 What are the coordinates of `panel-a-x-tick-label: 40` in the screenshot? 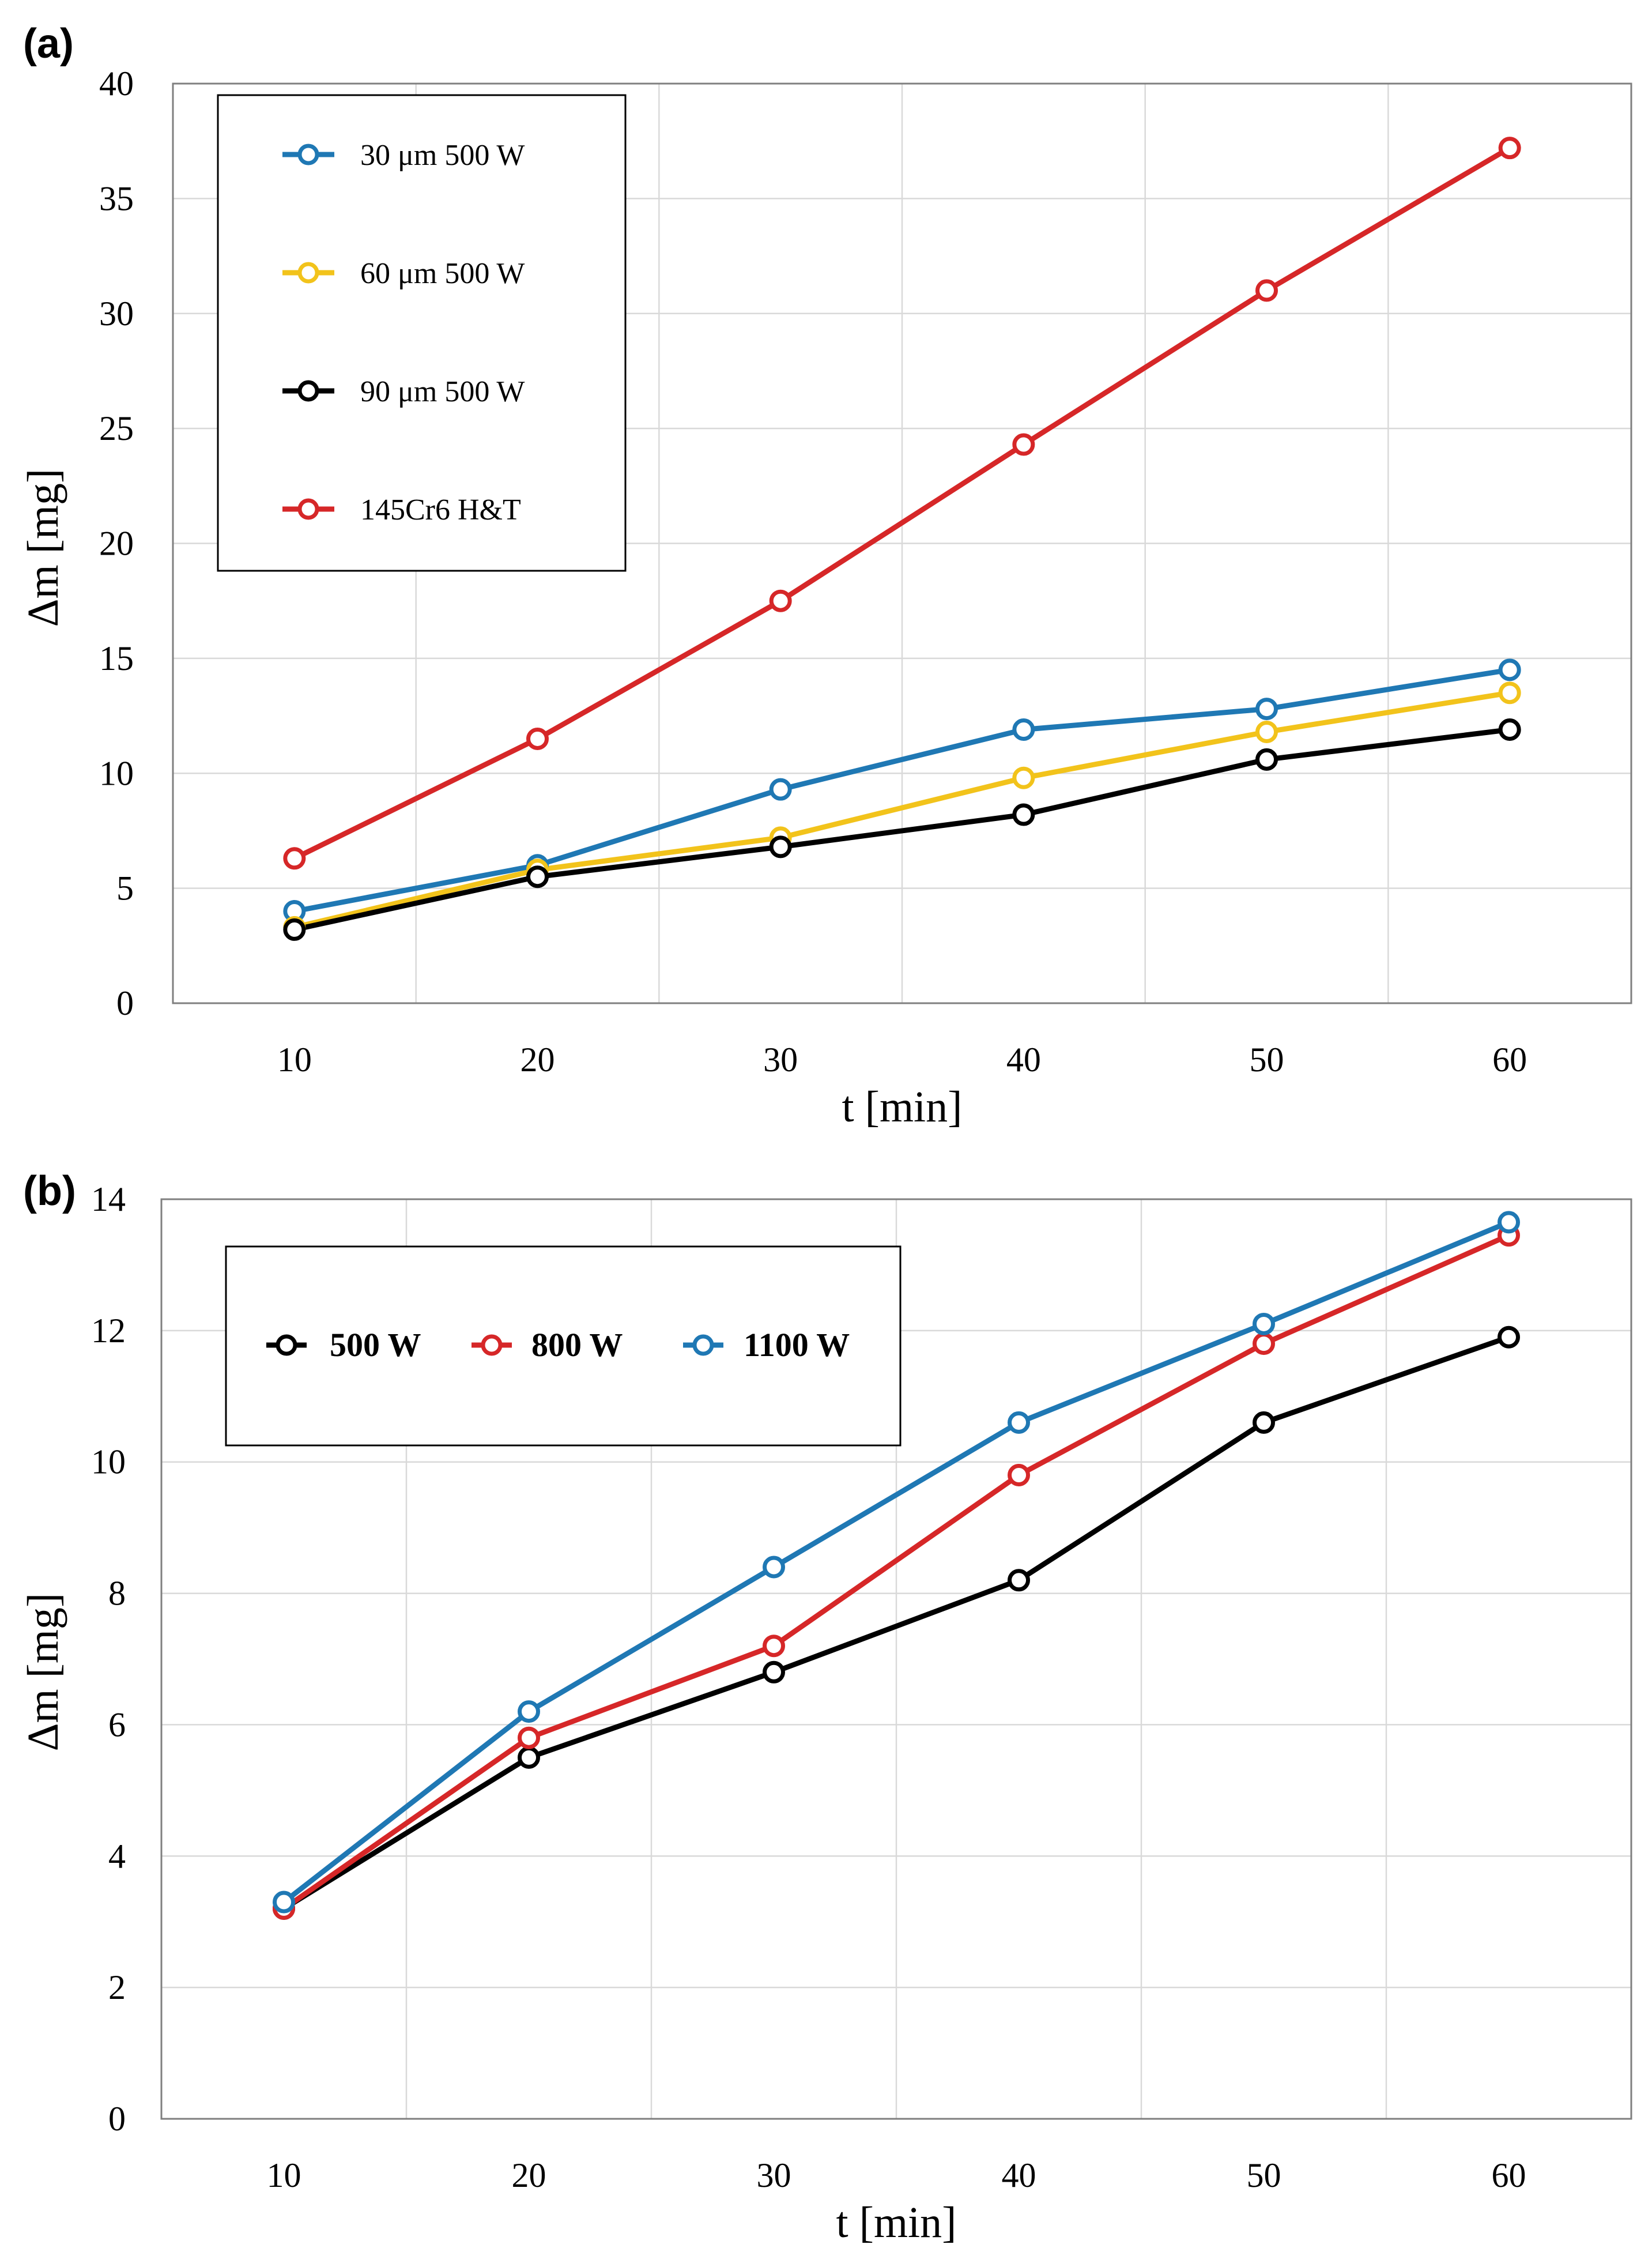 It's located at (1024, 1060).